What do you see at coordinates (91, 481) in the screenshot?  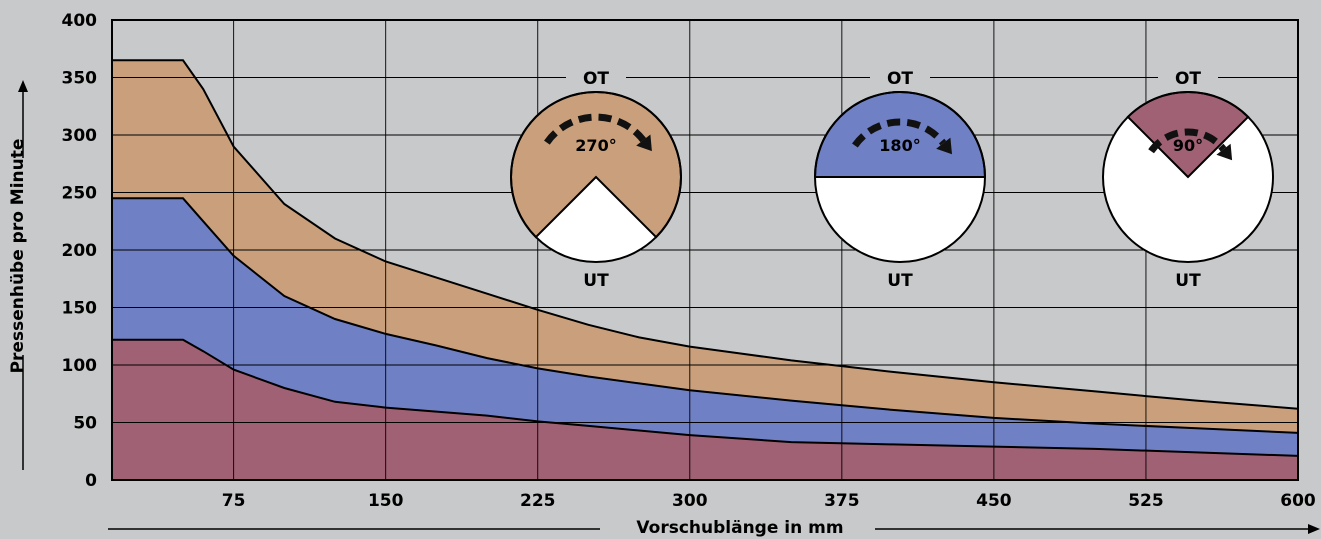 I see `y-tick-label: 0` at bounding box center [91, 481].